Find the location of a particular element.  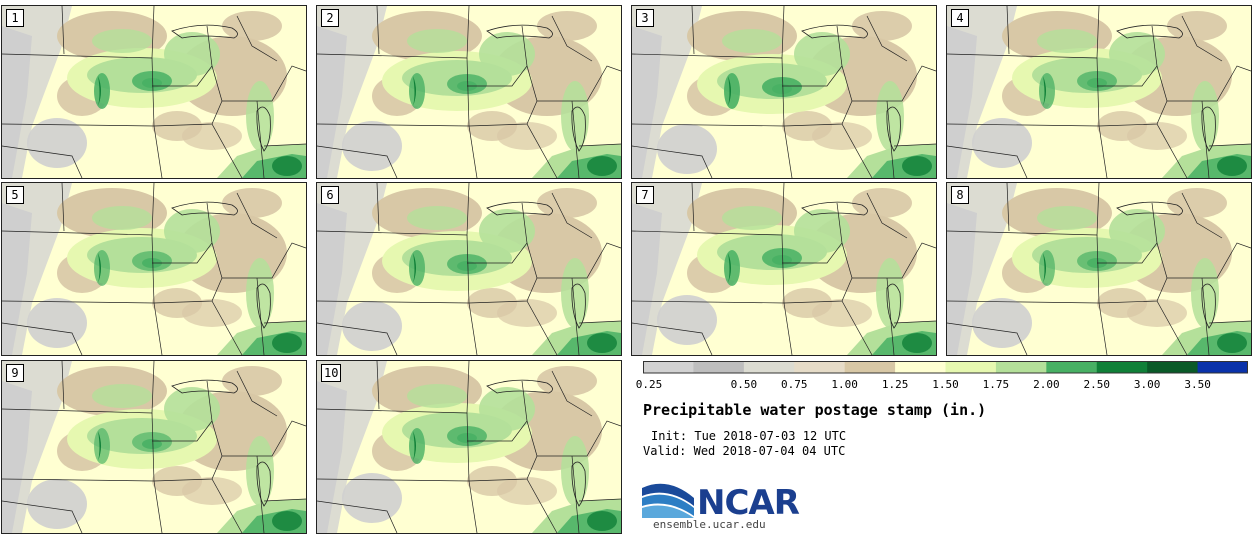

member-number: 6 is located at coordinates (330, 195).